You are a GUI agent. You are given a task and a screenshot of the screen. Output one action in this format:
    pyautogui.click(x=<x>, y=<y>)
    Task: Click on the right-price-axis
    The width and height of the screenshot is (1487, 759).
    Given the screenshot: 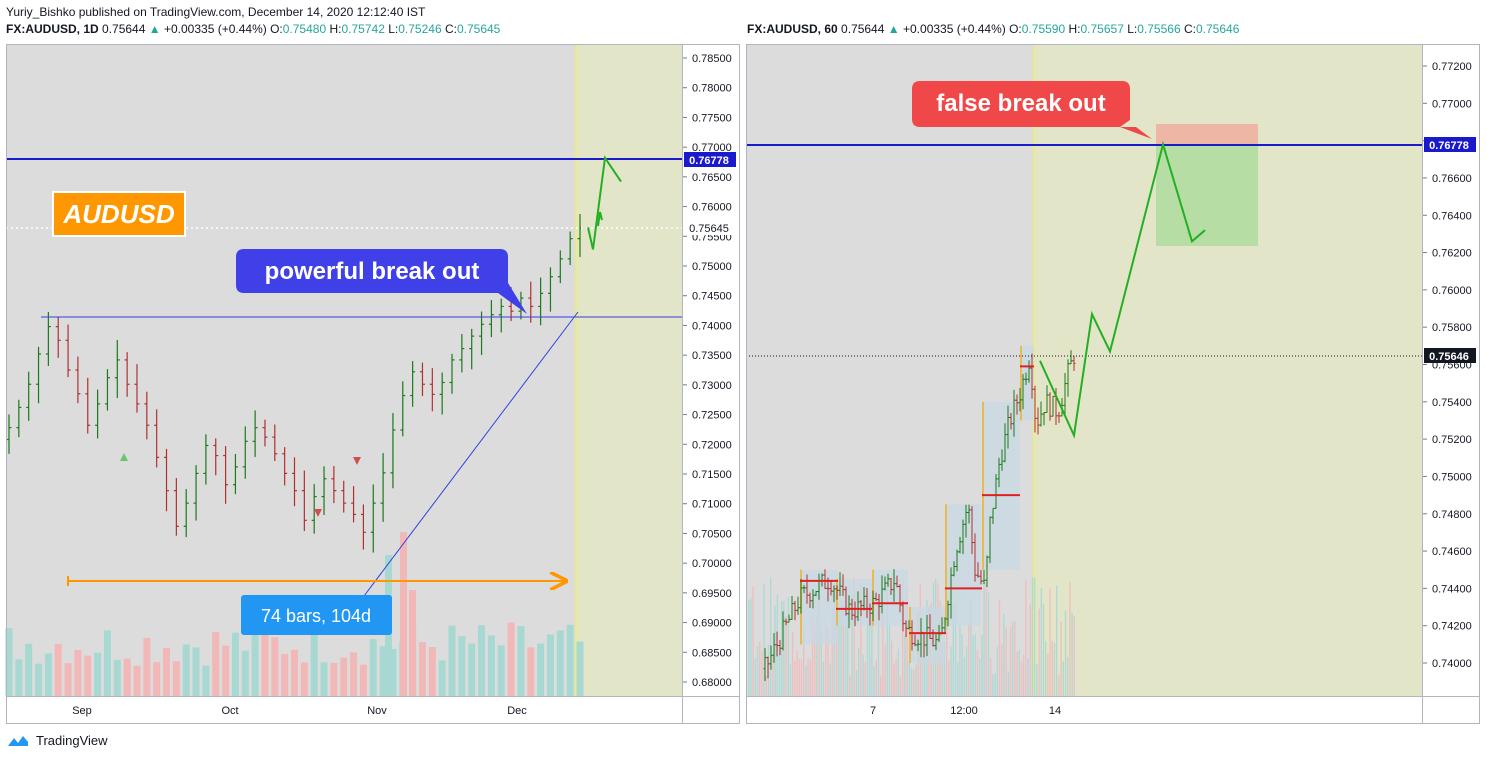 What is the action you would take?
    pyautogui.click(x=1451, y=370)
    